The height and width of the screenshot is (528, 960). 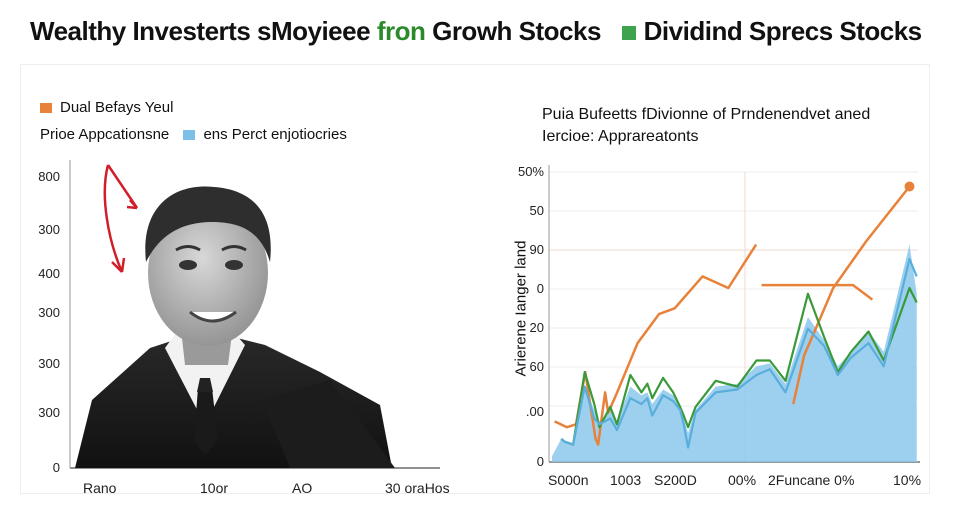 I want to click on right-ytick: 90, so click(x=536, y=249).